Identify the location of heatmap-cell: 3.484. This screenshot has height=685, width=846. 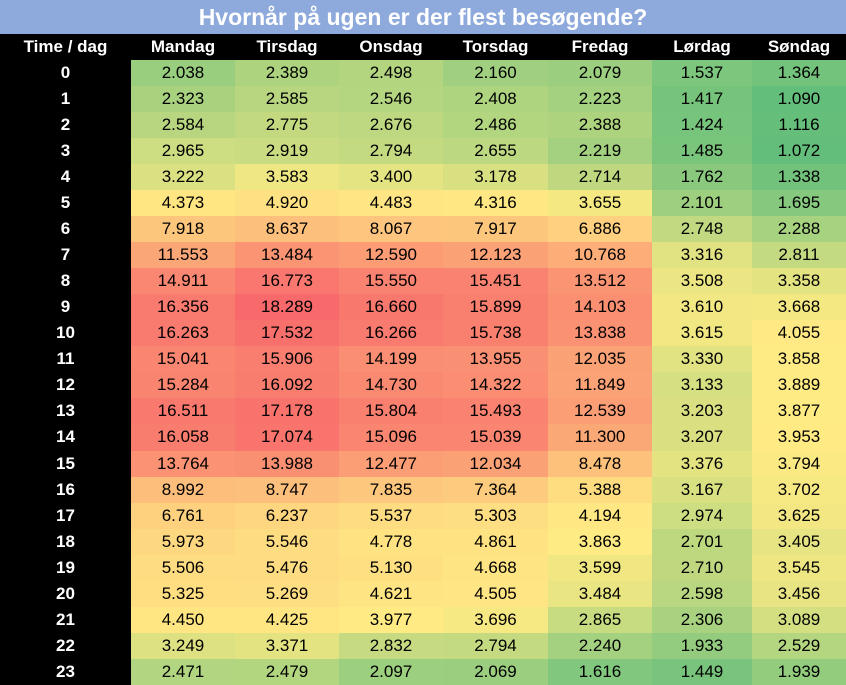
(600, 593).